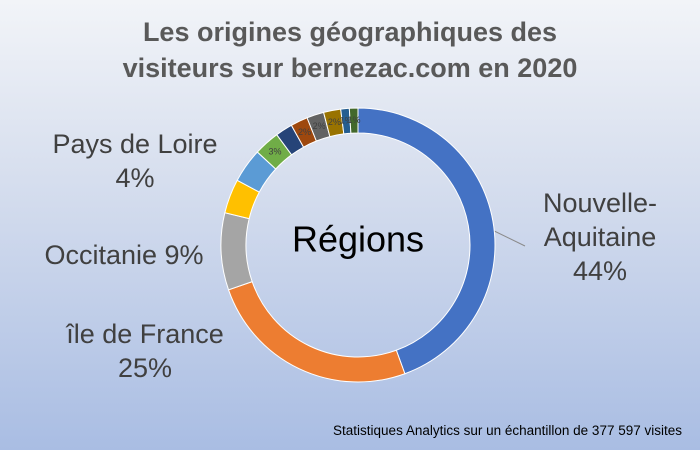 The image size is (700, 450). What do you see at coordinates (145, 351) in the screenshot?
I see `category-label: île de France 25%` at bounding box center [145, 351].